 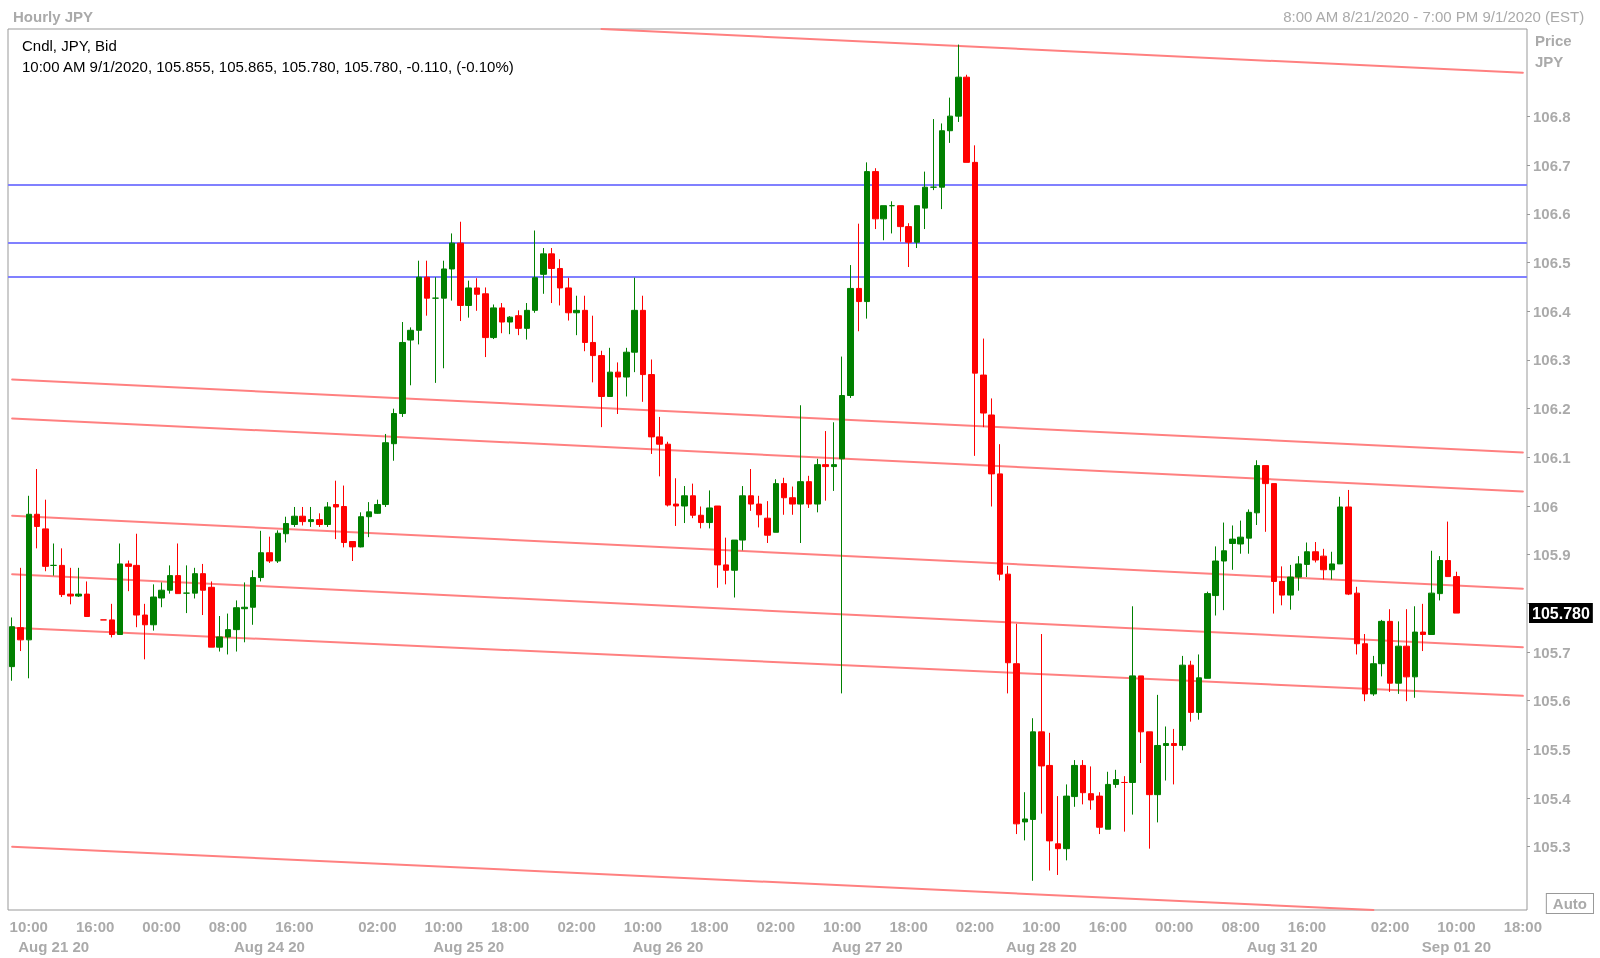 I want to click on x-tick-label: Aug 25 20, so click(x=469, y=946).